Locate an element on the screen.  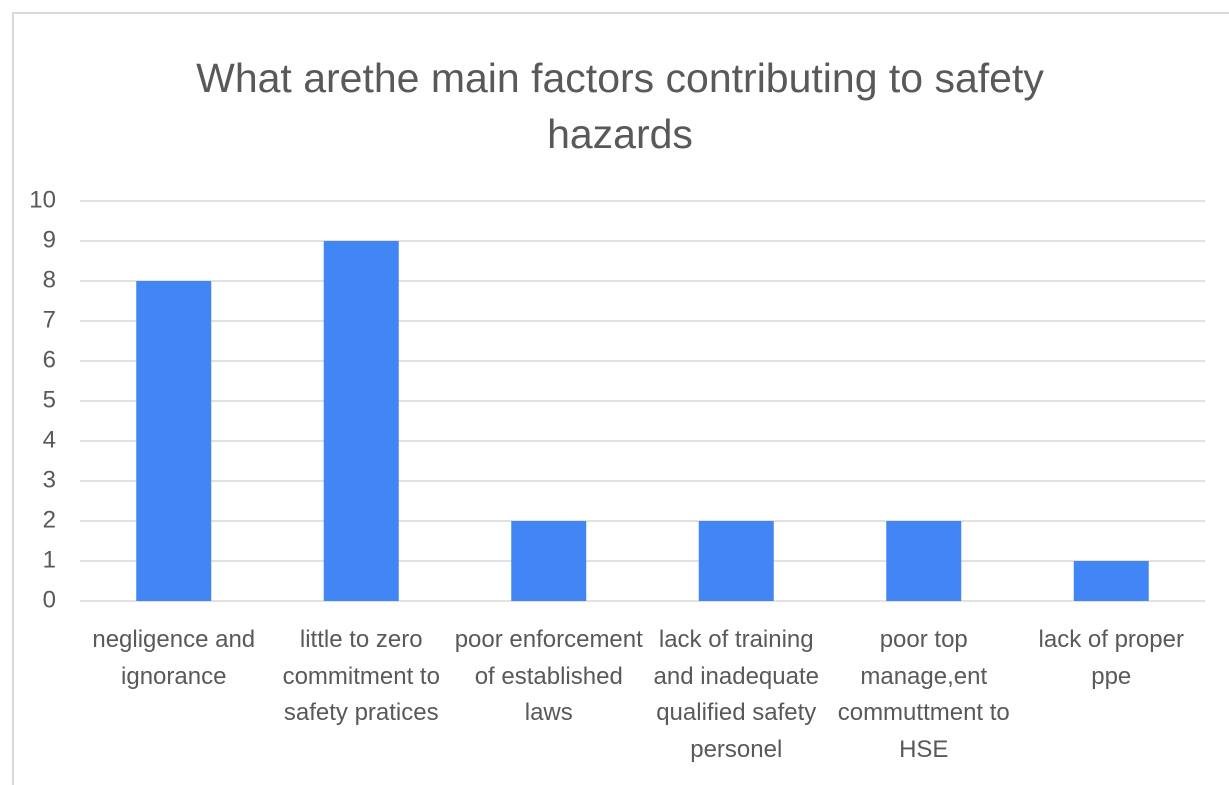
x-tick-label: poor enforcement of established laws is located at coordinates (548, 676).